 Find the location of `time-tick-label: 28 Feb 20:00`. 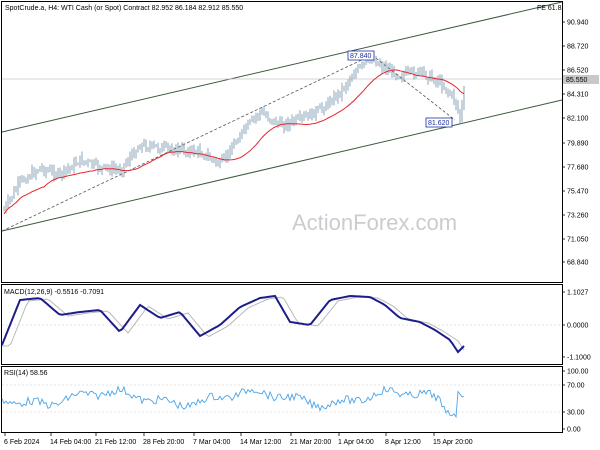

time-tick-label: 28 Feb 20:00 is located at coordinates (163, 442).